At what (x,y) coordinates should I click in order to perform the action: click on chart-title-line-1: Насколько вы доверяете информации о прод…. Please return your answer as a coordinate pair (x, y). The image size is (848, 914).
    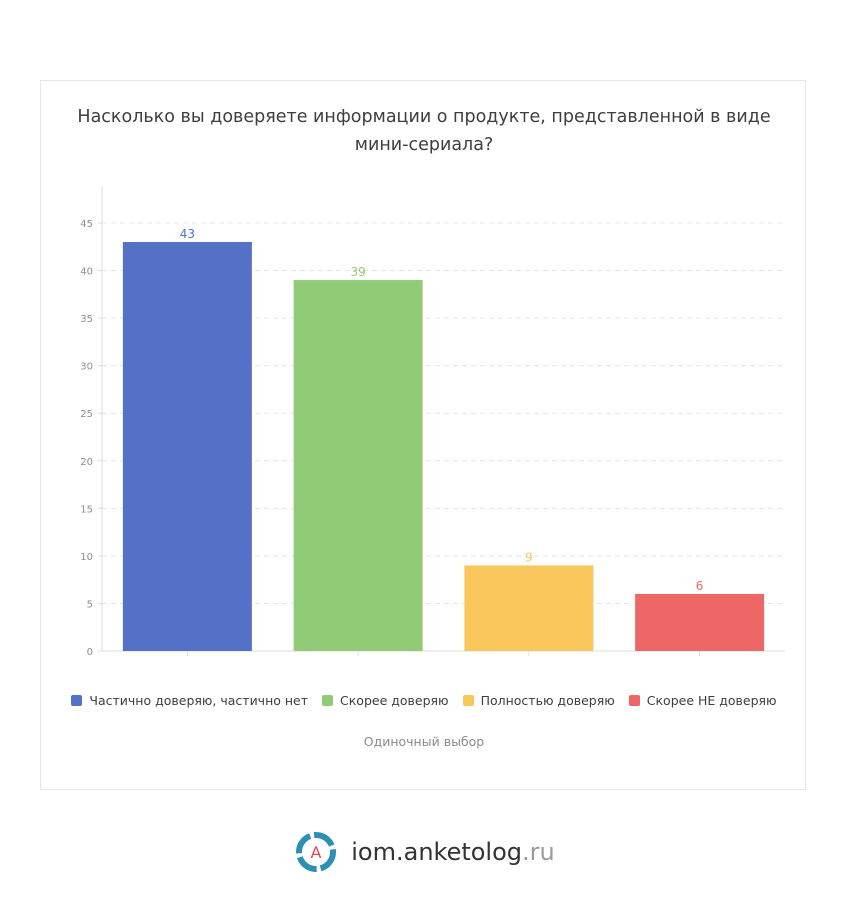
    Looking at the image, I should click on (424, 117).